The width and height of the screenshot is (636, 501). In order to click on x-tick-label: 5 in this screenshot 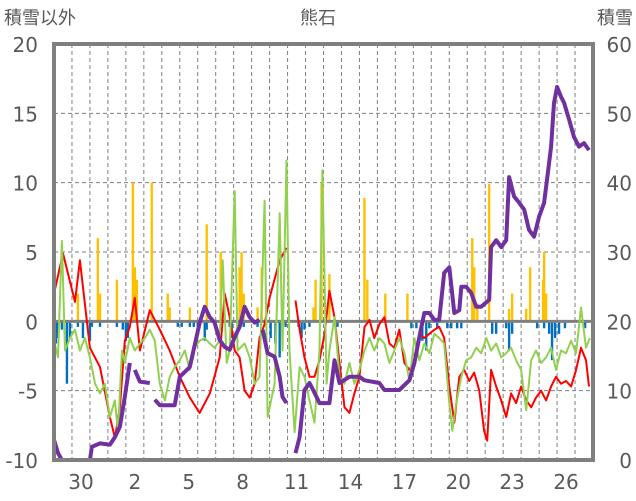, I will do `click(188, 482)`.